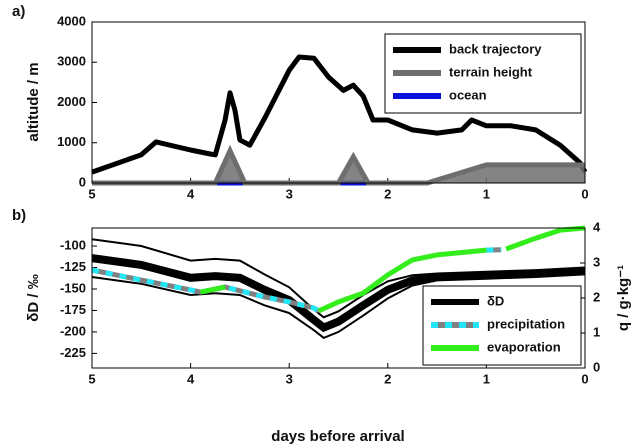  Describe the element at coordinates (524, 346) in the screenshot. I see `legend-label: evaporation` at that location.